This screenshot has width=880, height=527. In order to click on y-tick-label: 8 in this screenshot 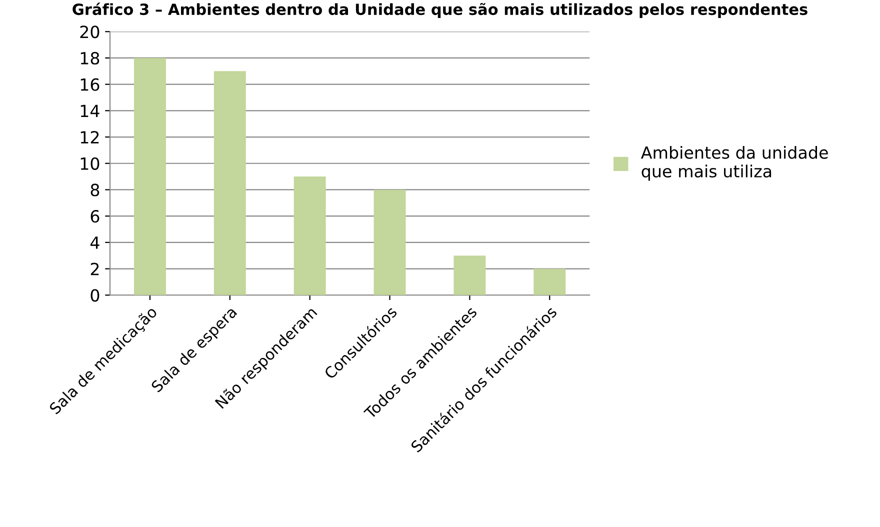, I will do `click(95, 190)`.